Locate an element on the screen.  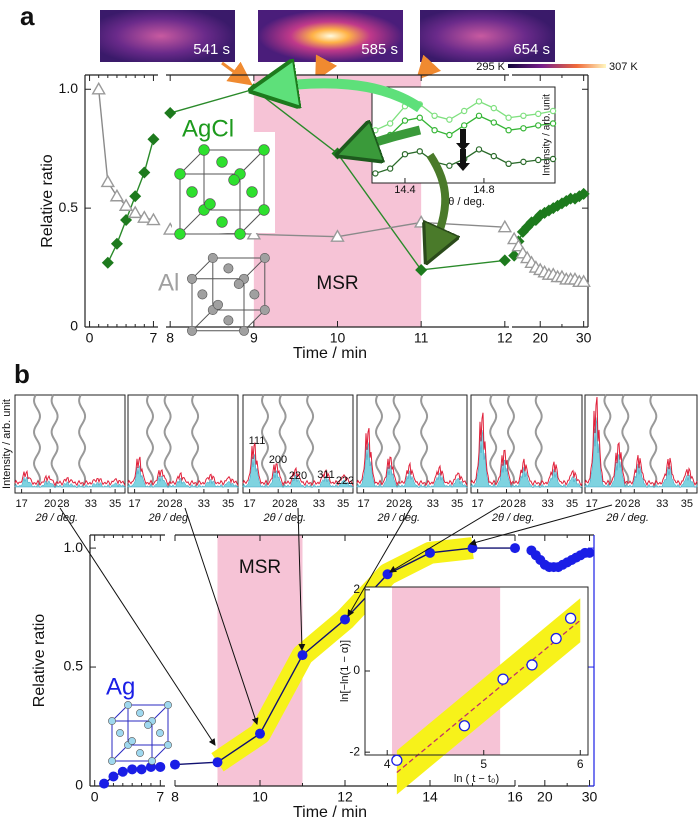
xrd-spectrum is located at coordinates (412, 457).